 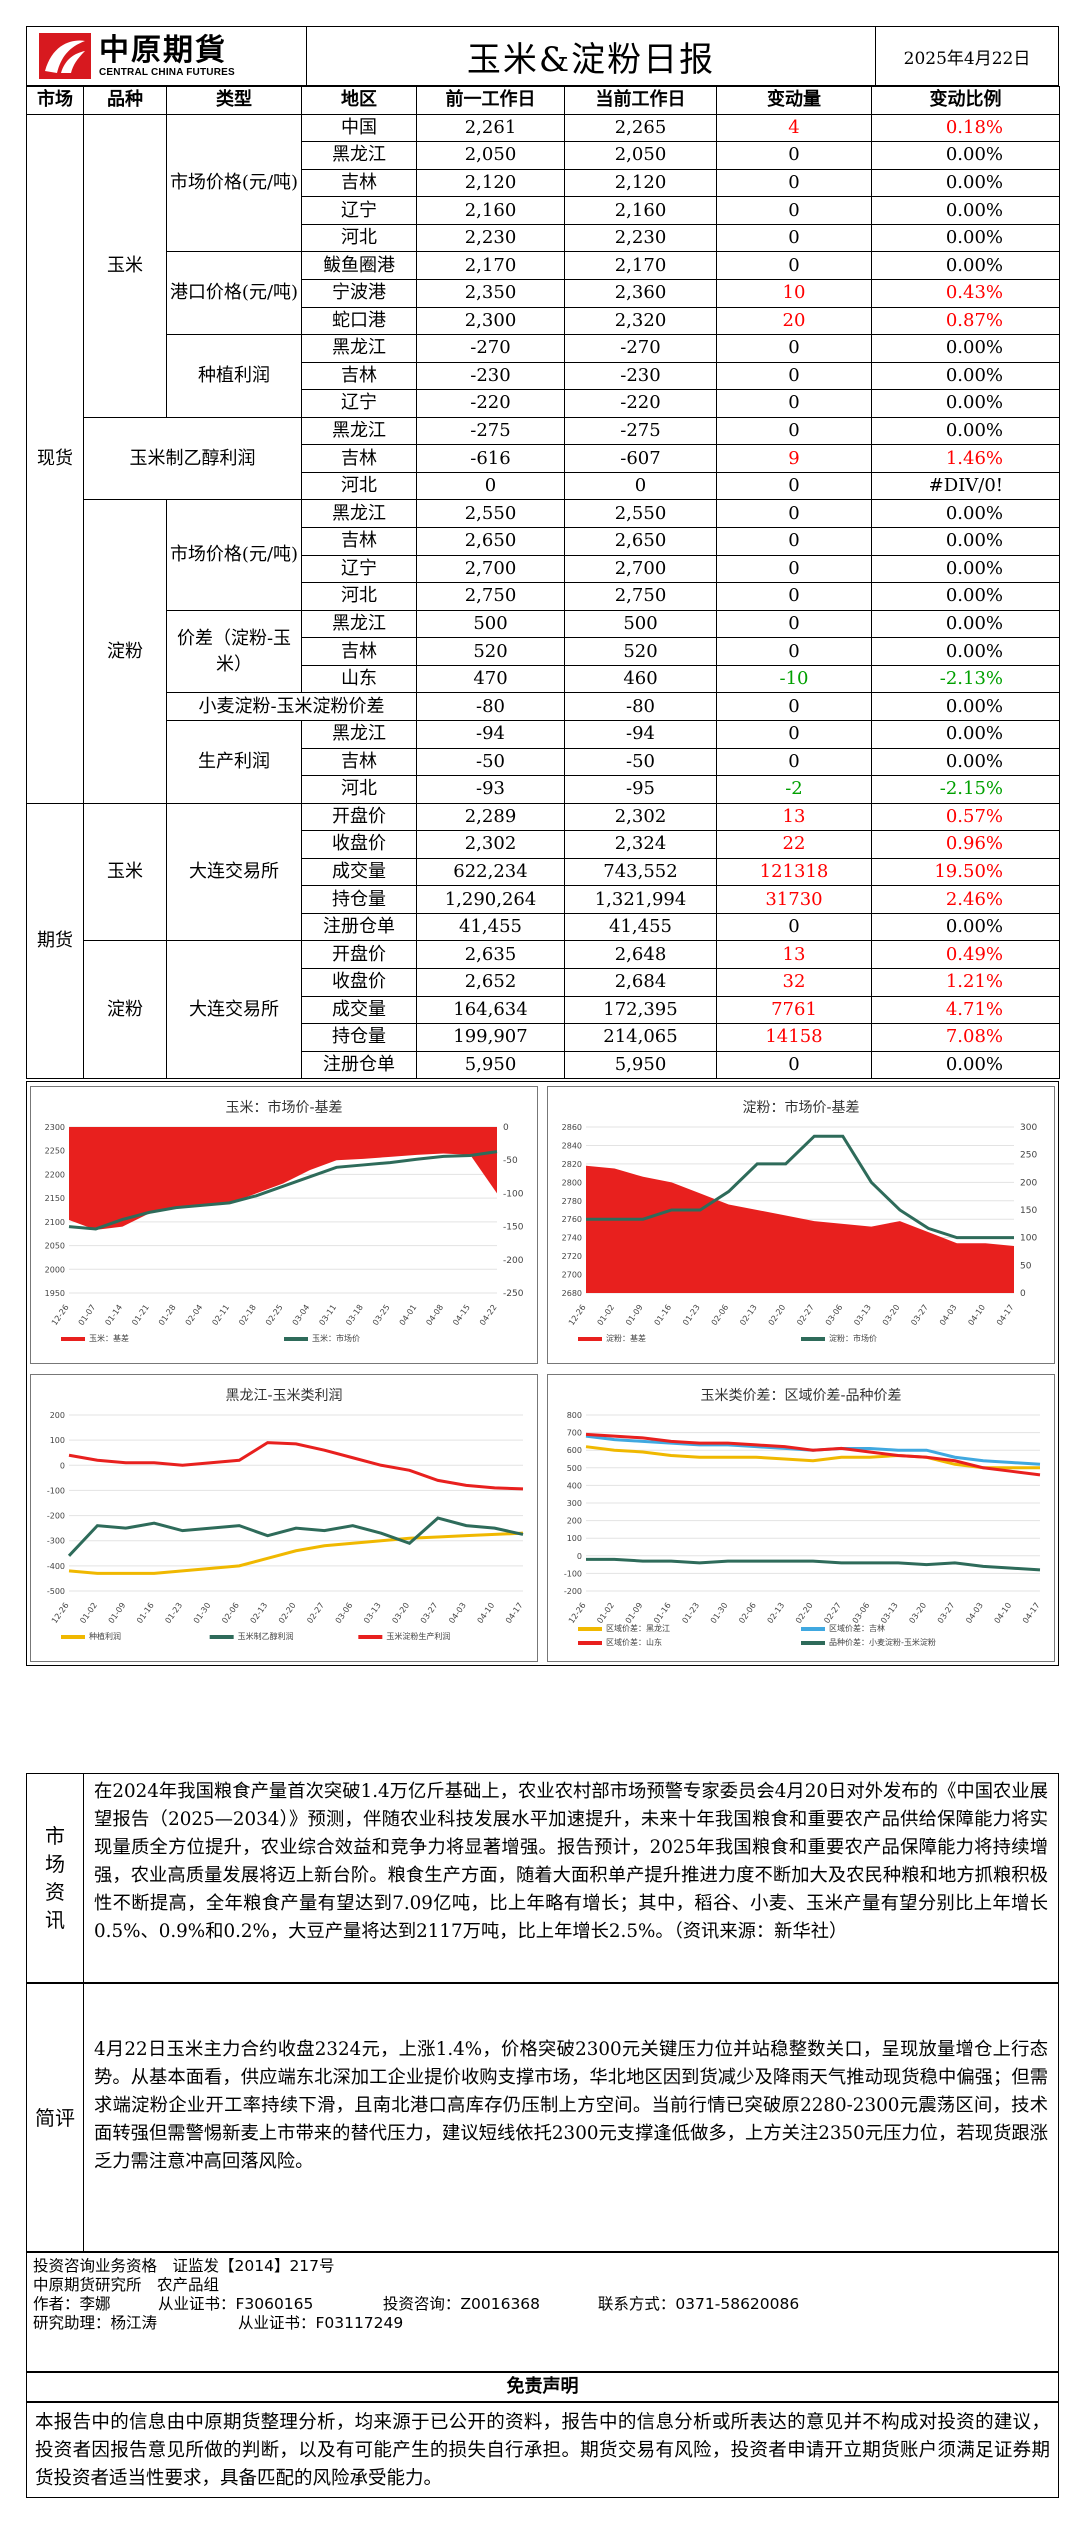 I want to click on table-row: 生产利润 黑龙江 -94 -94 0 0.00%, so click(x=543, y=761).